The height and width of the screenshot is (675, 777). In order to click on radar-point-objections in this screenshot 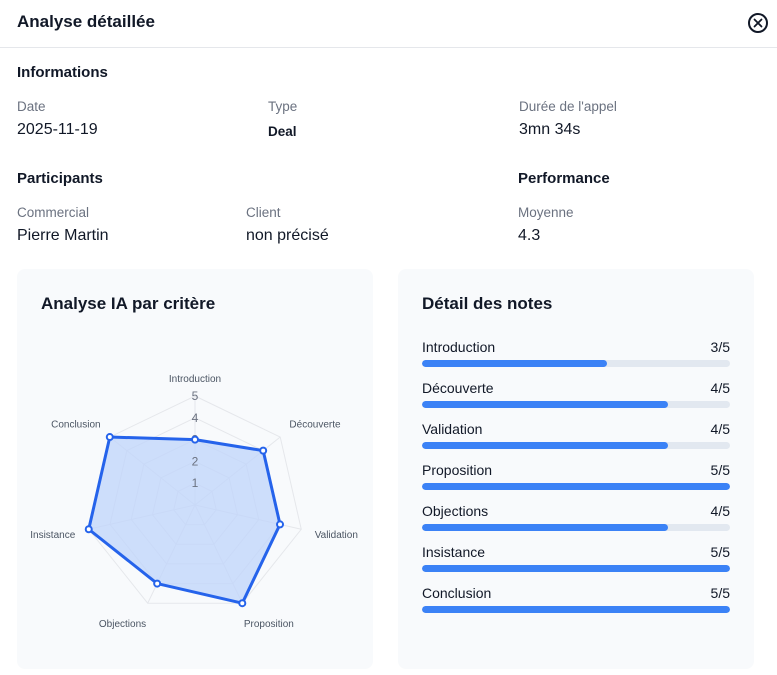, I will do `click(157, 583)`.